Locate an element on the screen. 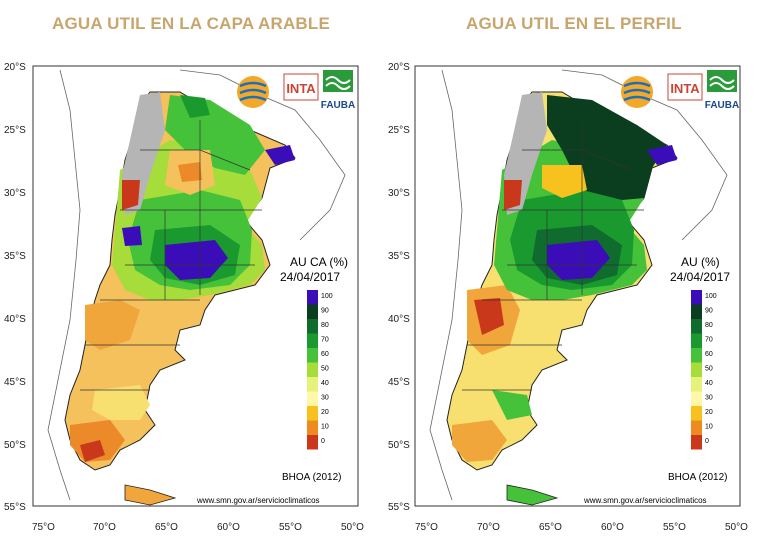  province-borders-right is located at coordinates (553, 255).